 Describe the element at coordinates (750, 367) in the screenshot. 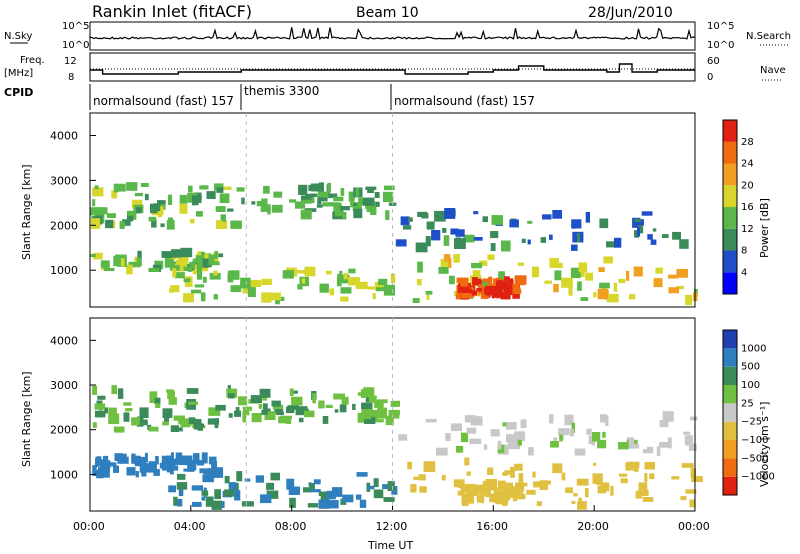

I see `velocity-colorbar-tick: 500` at that location.